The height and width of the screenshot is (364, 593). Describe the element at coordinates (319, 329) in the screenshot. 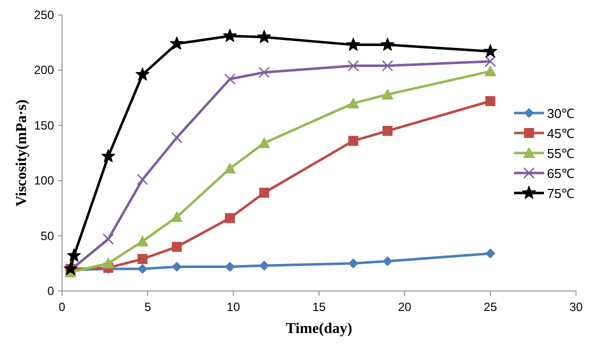

I see `x-axis-title: Time(day)` at that location.